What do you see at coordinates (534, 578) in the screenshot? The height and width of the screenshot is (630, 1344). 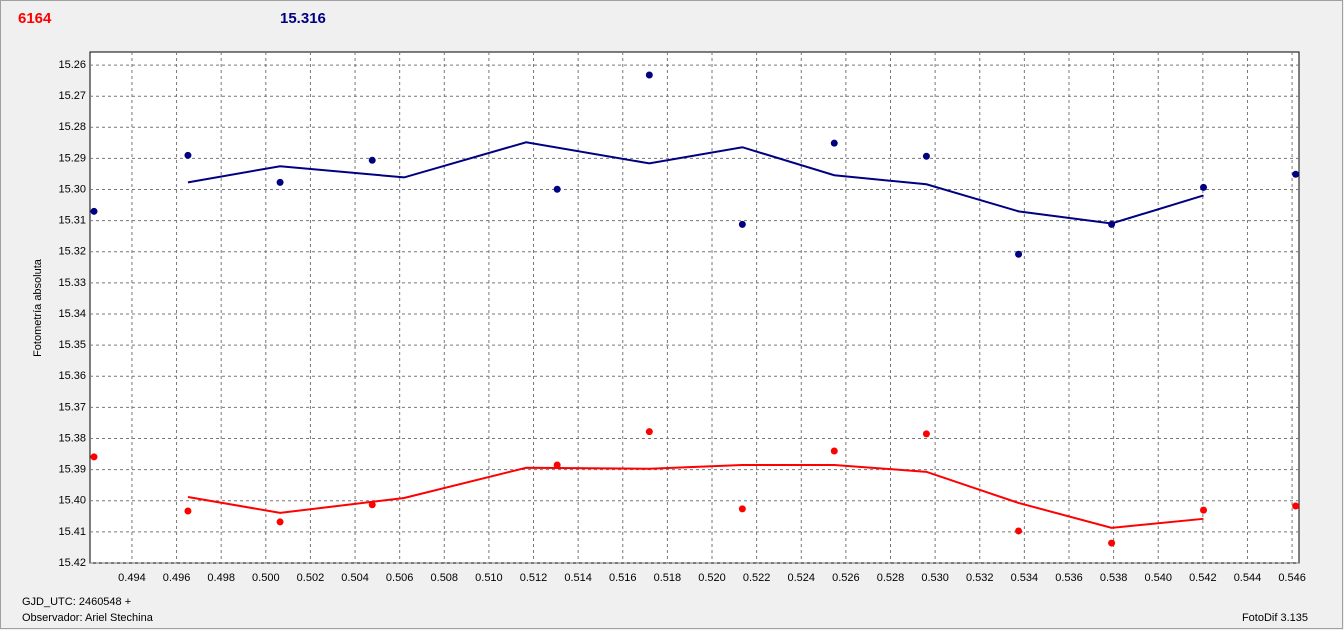 I see `x-tick-label: 0.512` at bounding box center [534, 578].